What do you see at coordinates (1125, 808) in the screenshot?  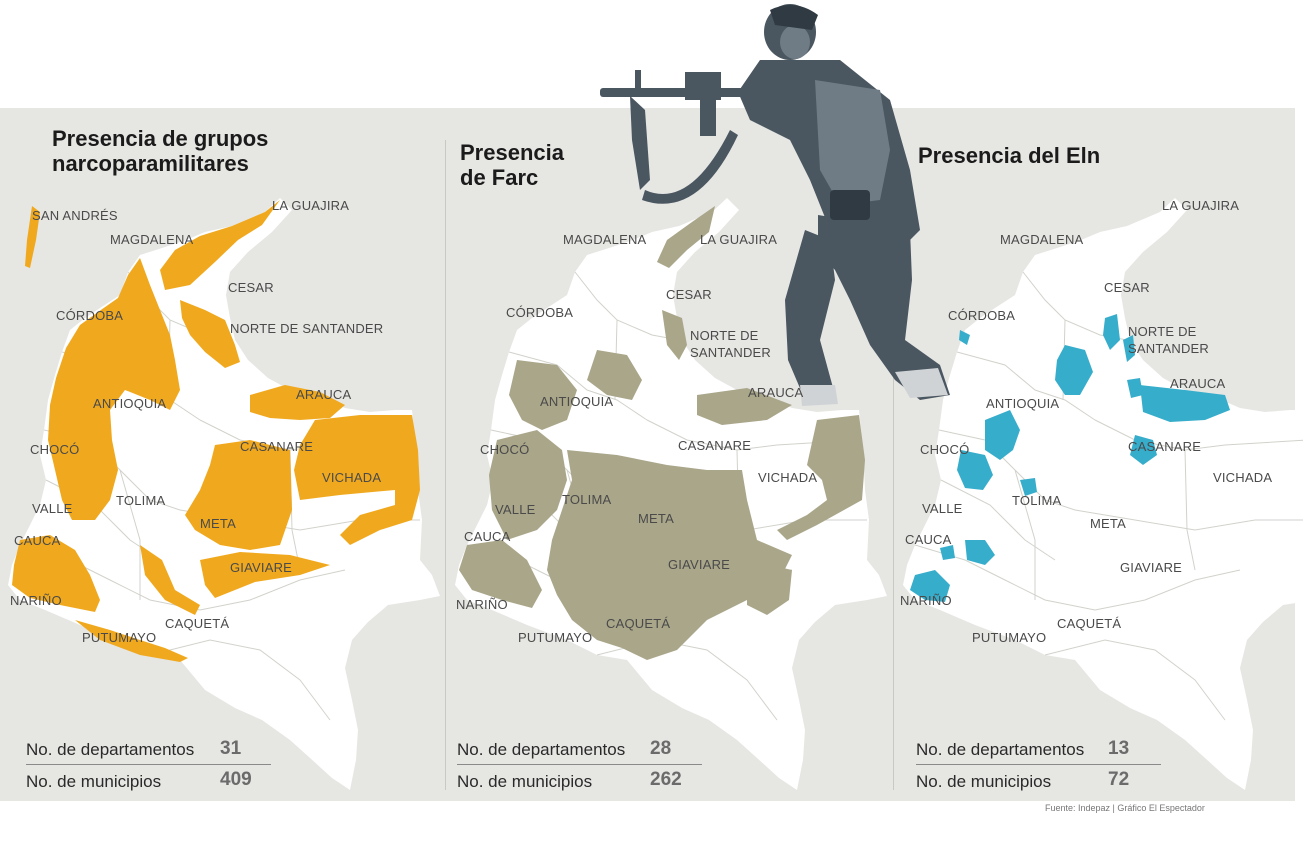 I see `source-credit: Fuente: Indepaz | Gráfico El Espectador` at bounding box center [1125, 808].